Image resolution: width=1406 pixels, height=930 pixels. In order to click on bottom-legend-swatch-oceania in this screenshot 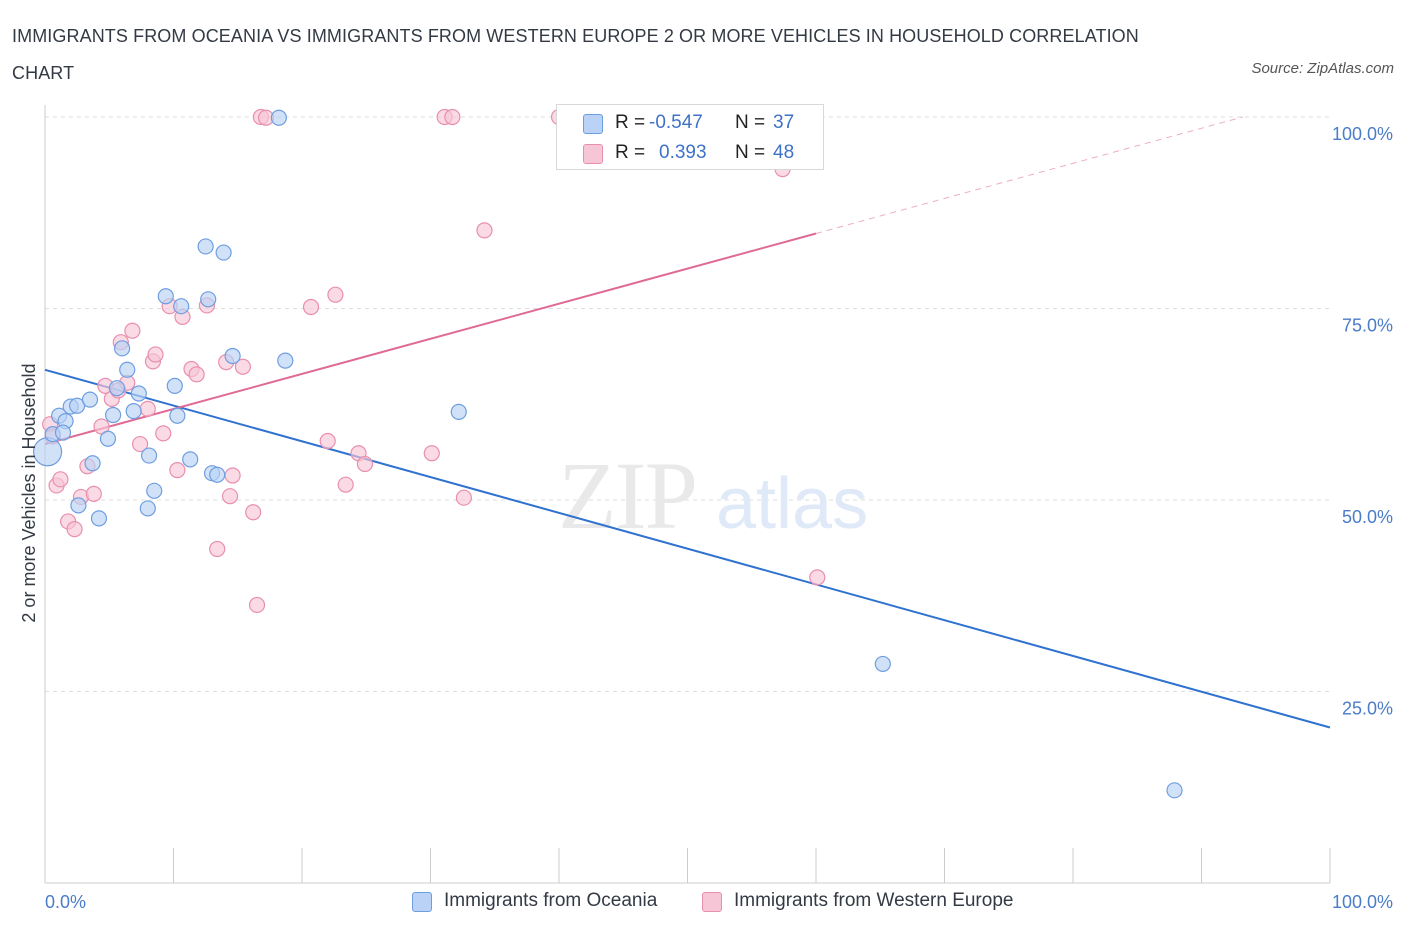, I will do `click(422, 902)`.